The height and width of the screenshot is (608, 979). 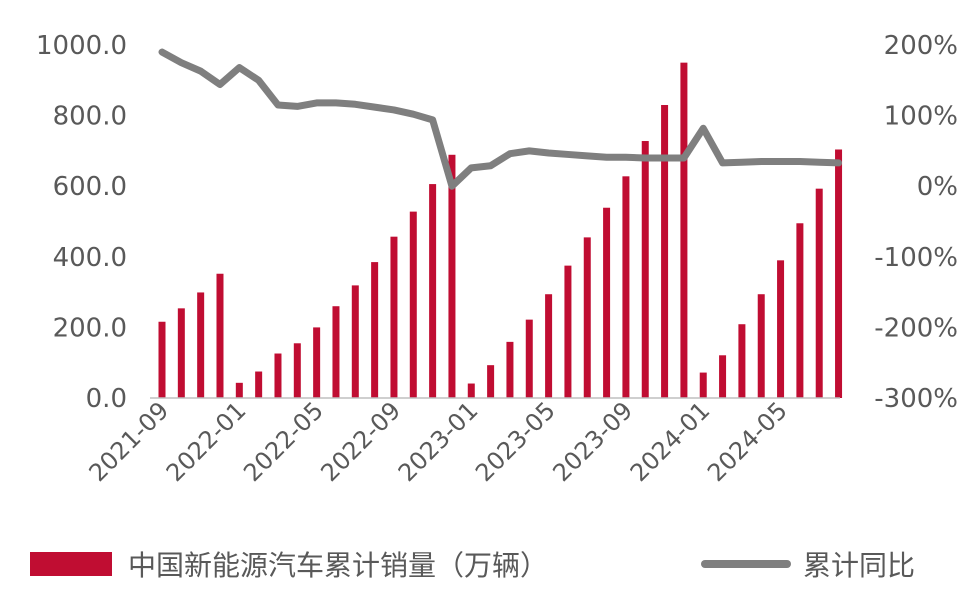 What do you see at coordinates (90, 117) in the screenshot?
I see `y-left-tick-label: 800.0` at bounding box center [90, 117].